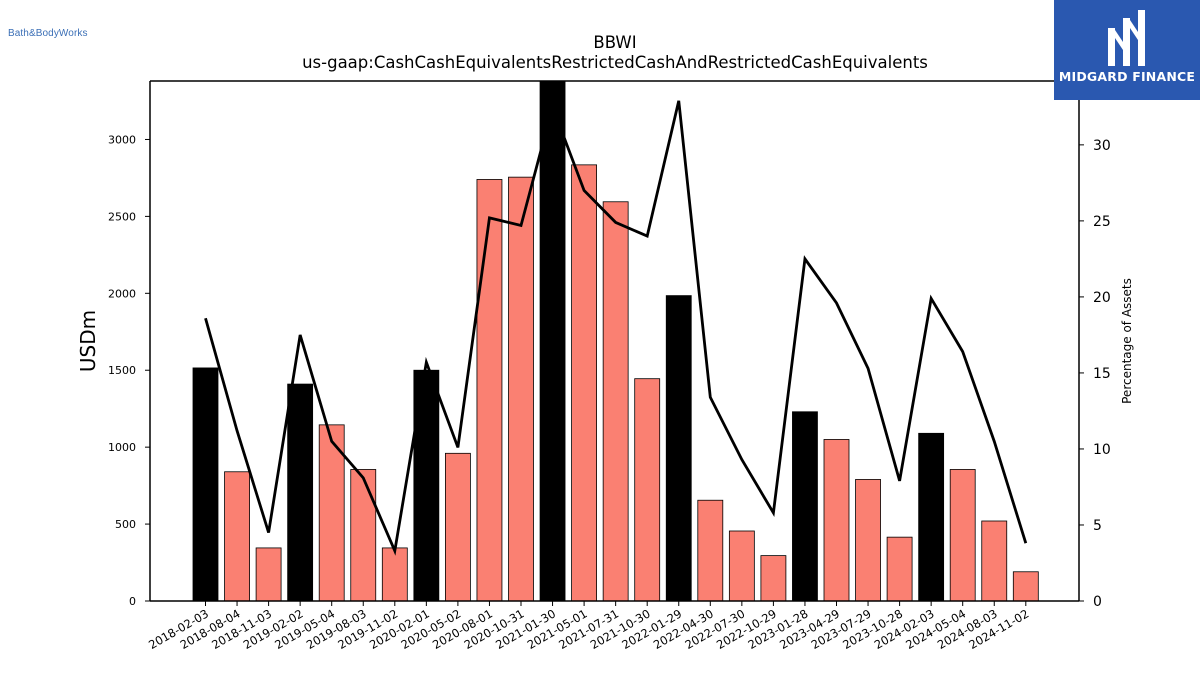 This screenshot has width=1200, height=675. I want to click on midgard-logo-text: MIDGARD FINANCE, so click(1127, 76).